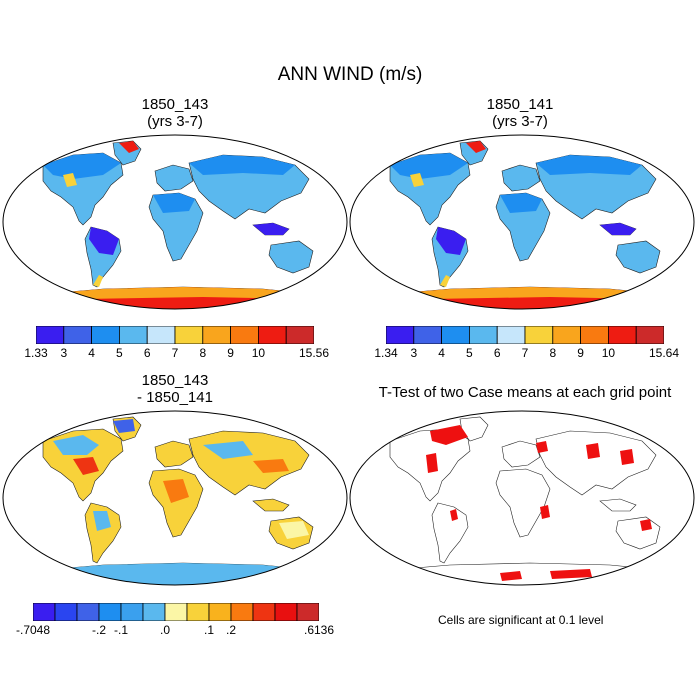 This screenshot has width=700, height=700. Describe the element at coordinates (520, 121) in the screenshot. I see `panel-2-title-line2: (yrs 3-7)` at that location.